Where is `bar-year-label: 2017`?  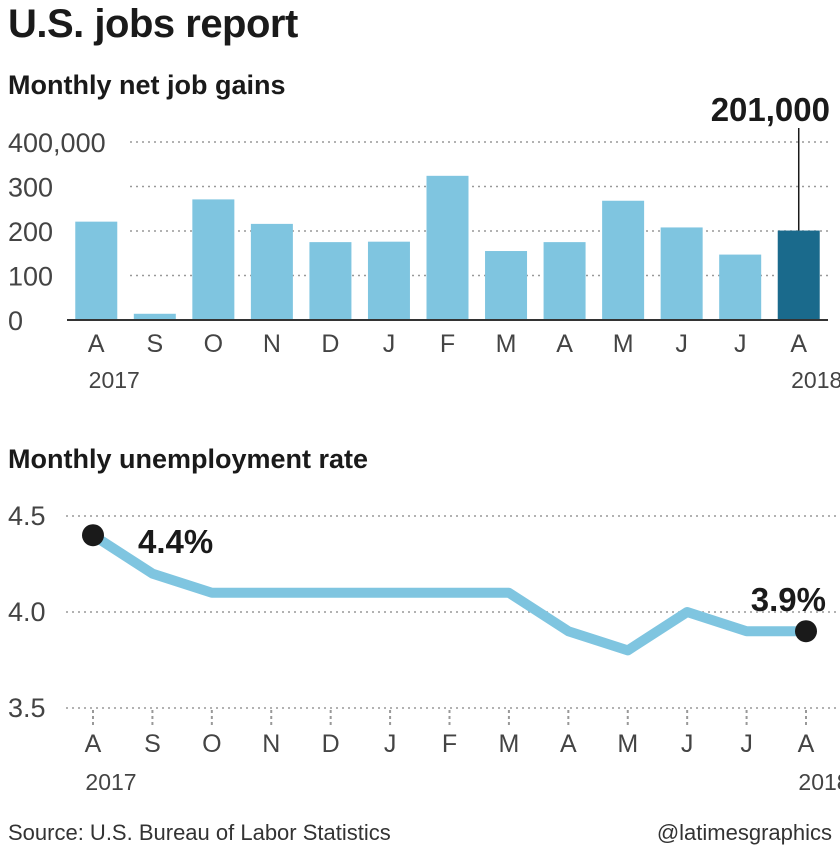 bar-year-label: 2017 is located at coordinates (114, 380).